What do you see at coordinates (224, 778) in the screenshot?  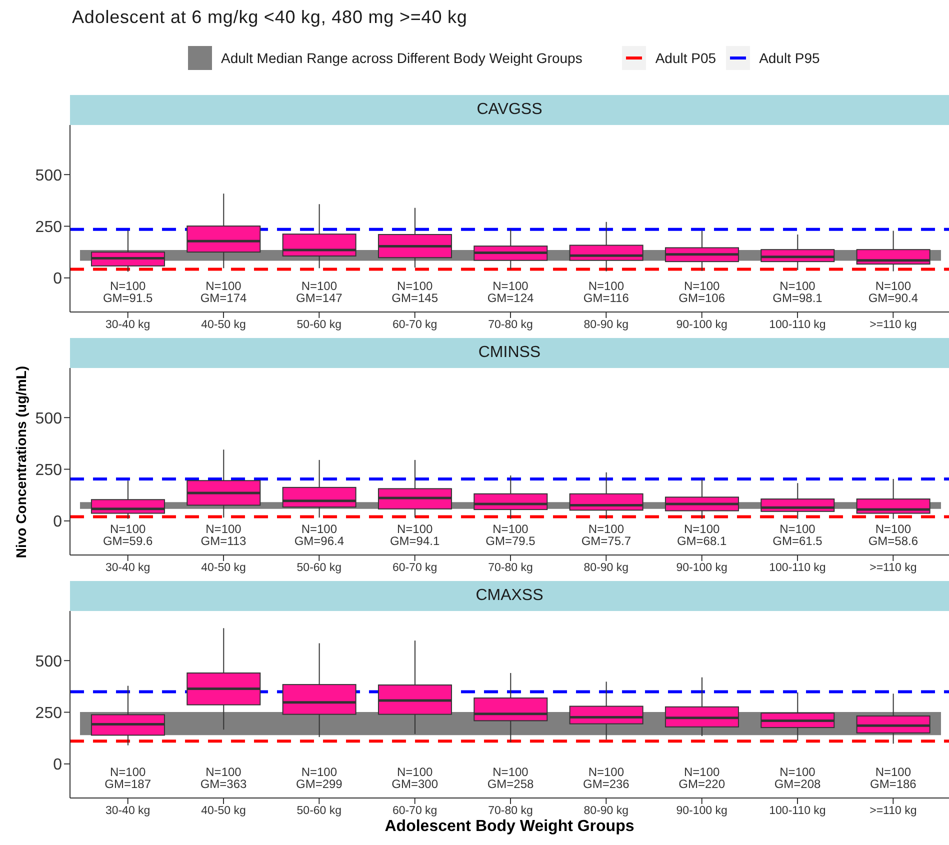 I see `annotation: N=100 GM=363` at bounding box center [224, 778].